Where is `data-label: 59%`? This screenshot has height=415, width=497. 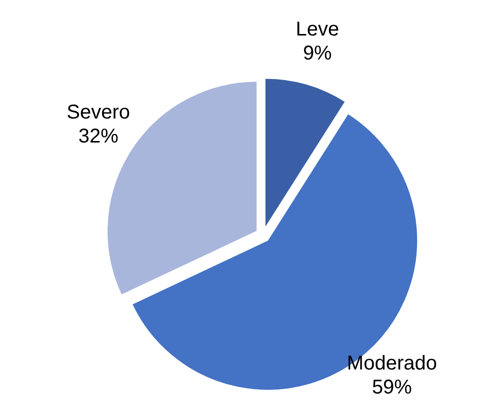
data-label: 59% is located at coordinates (392, 387).